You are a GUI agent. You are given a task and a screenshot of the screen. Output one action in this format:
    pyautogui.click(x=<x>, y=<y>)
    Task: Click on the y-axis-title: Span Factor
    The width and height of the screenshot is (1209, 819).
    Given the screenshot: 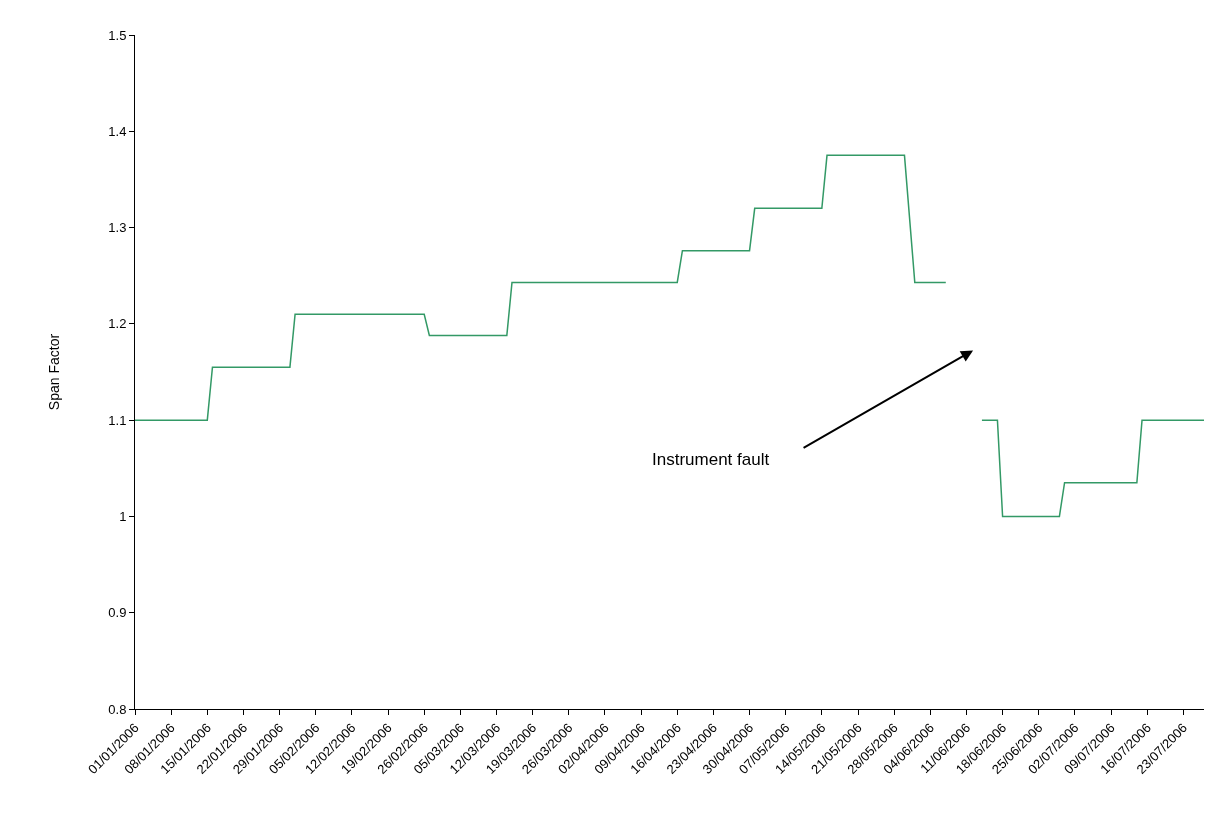 What is the action you would take?
    pyautogui.click(x=53, y=372)
    